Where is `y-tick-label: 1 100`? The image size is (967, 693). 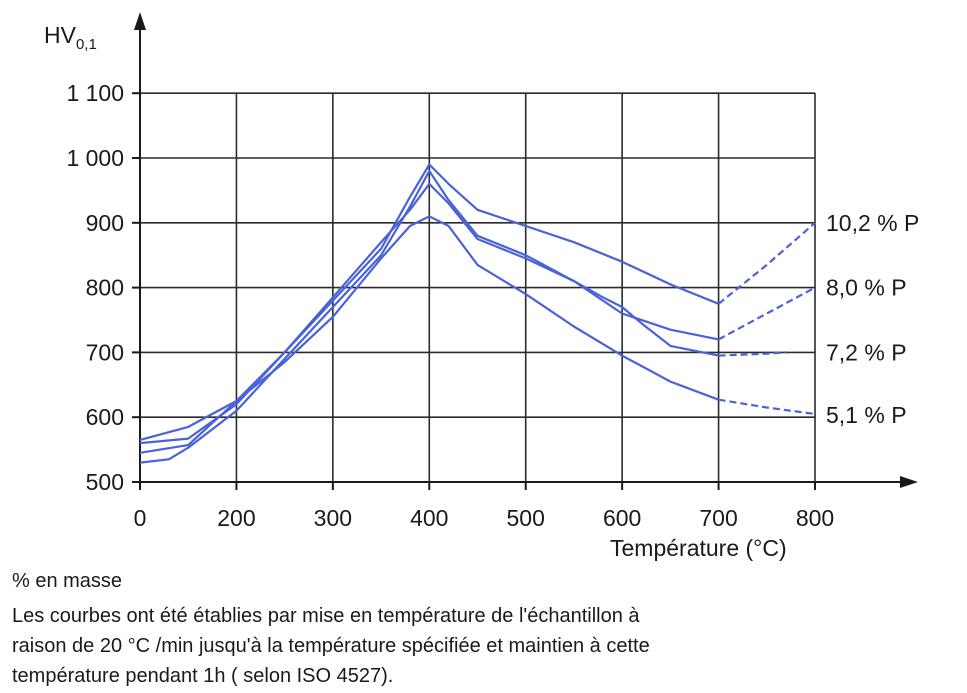 y-tick-label: 1 100 is located at coordinates (95, 93).